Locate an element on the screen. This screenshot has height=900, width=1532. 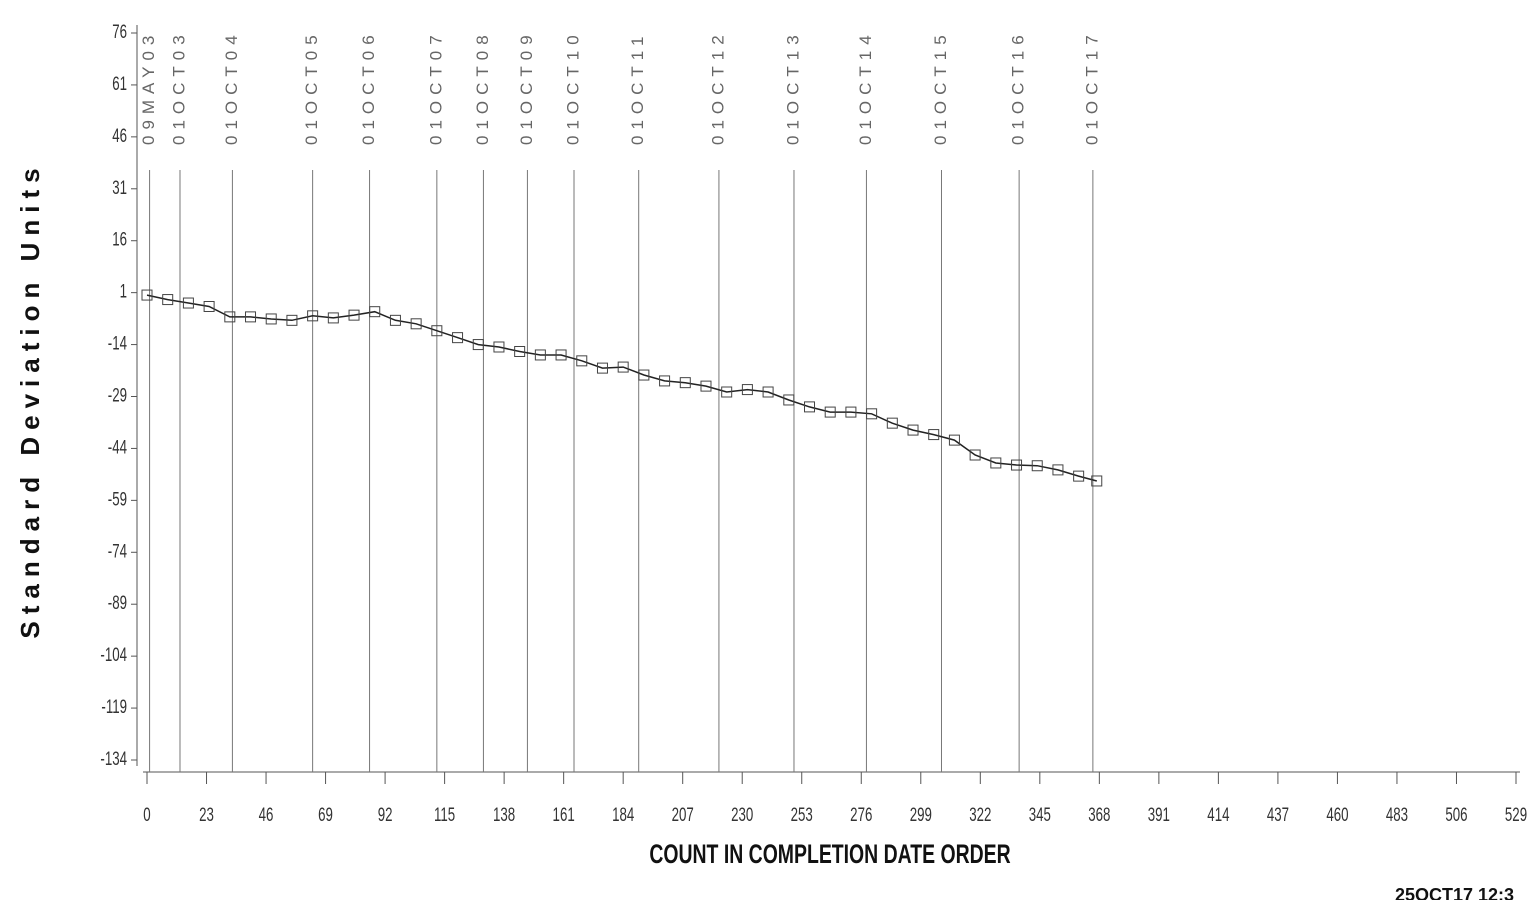
reference-label: 01OCT14 is located at coordinates (865, 87).